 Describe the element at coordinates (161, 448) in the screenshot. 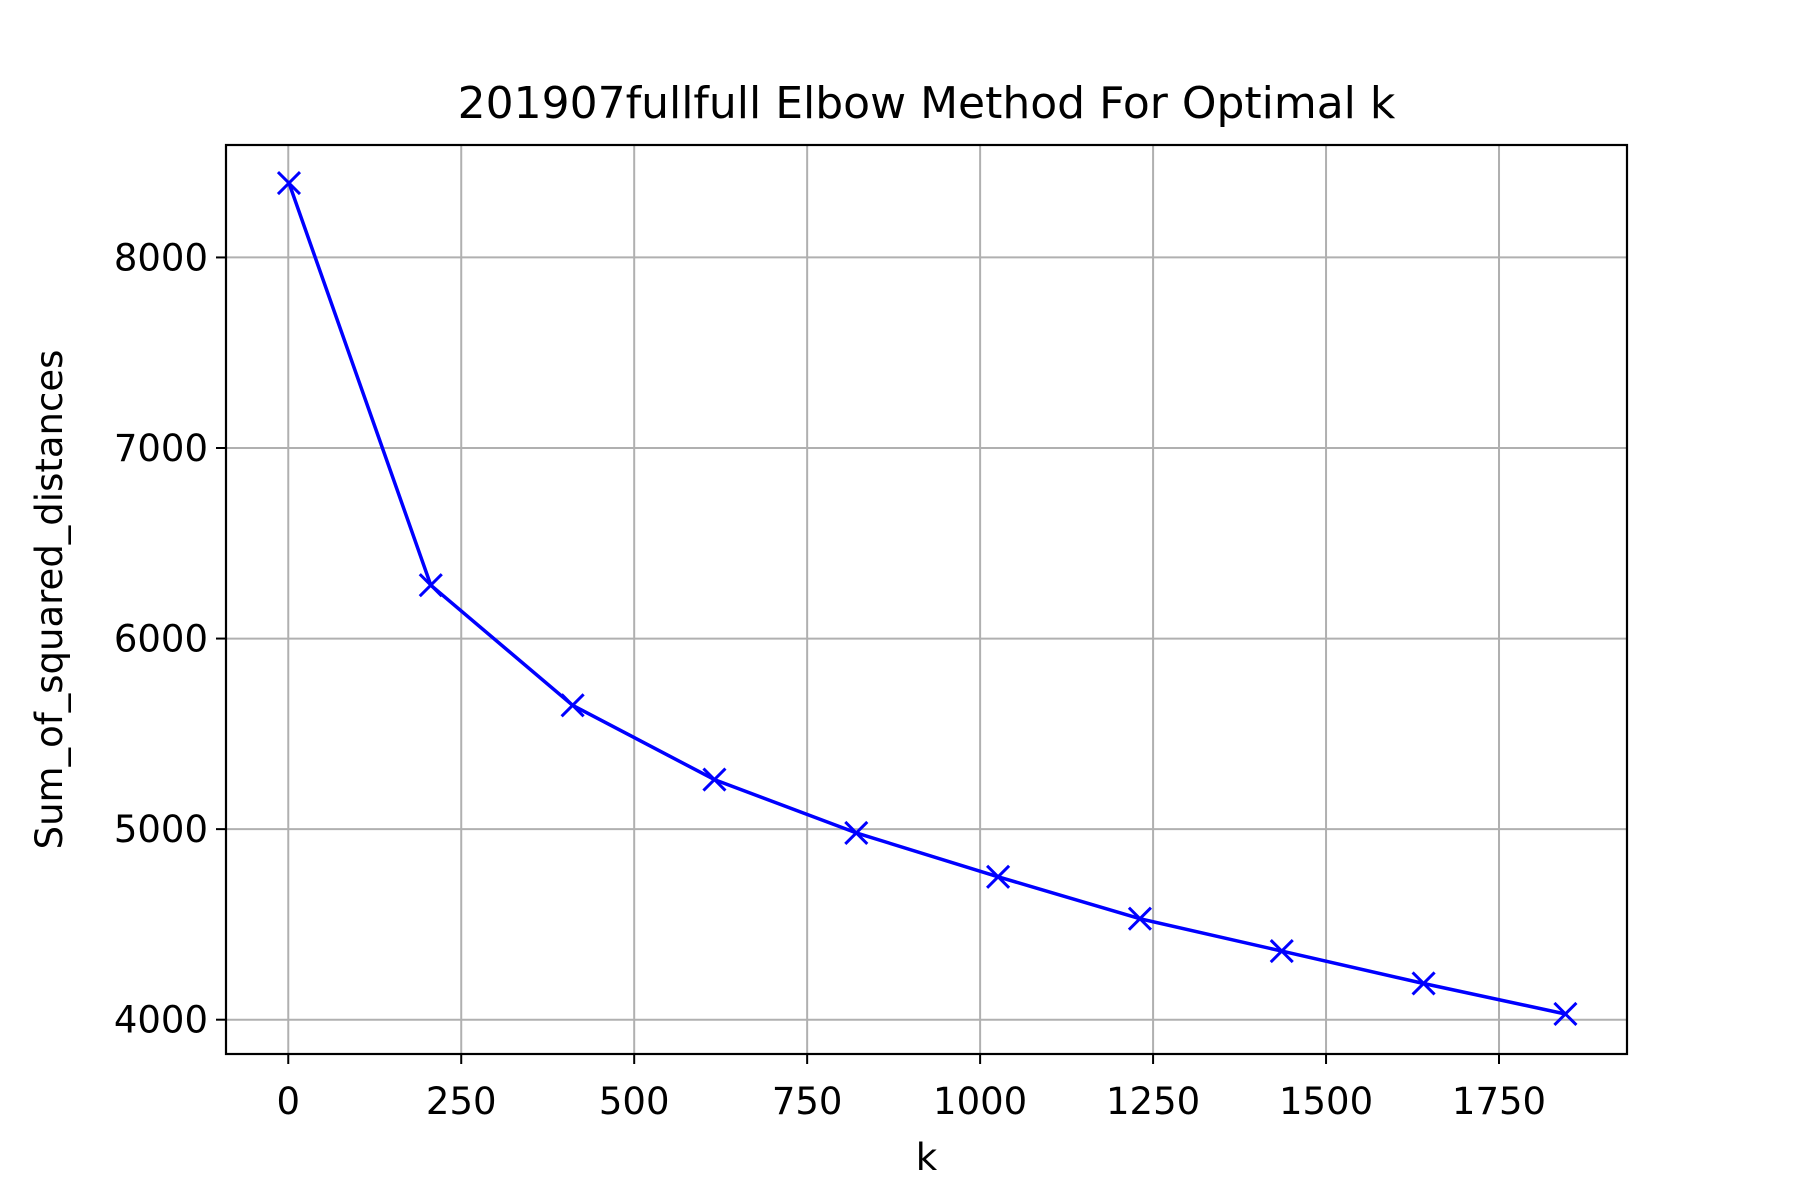

I see `y-tick-label: 7000` at that location.